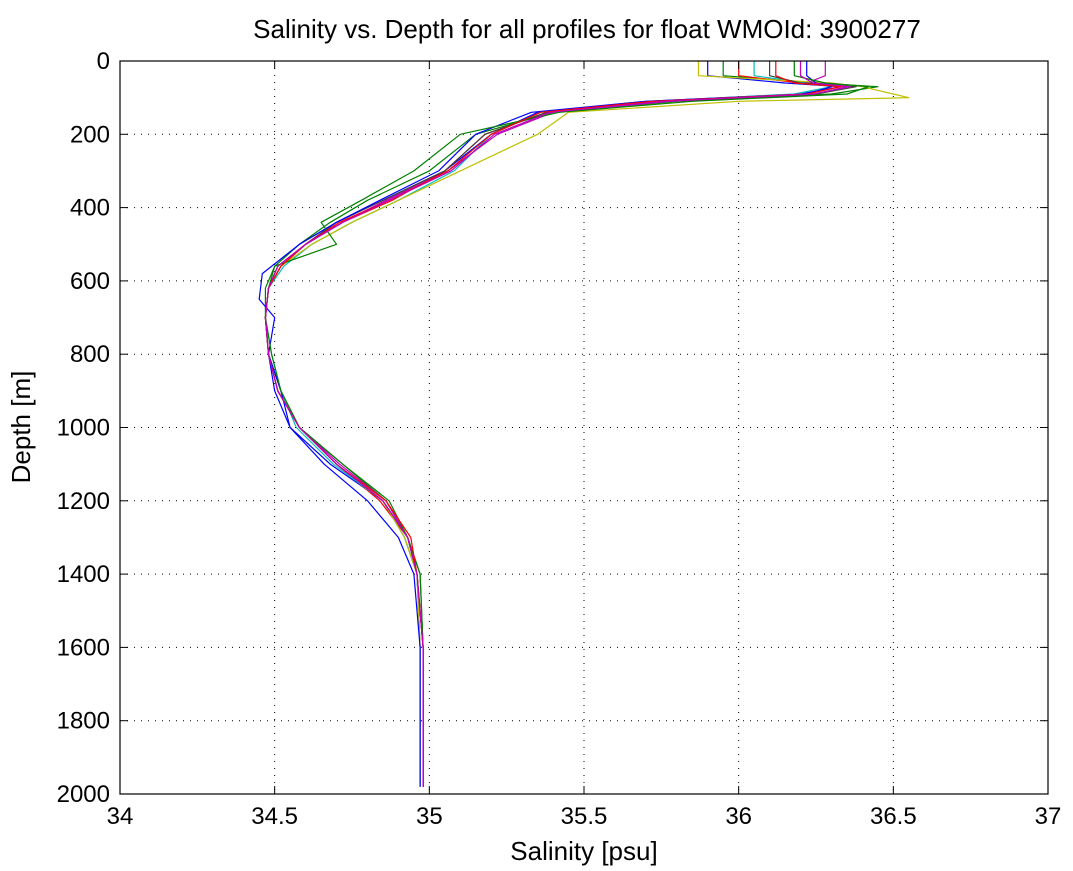 This screenshot has height=871, width=1073. Describe the element at coordinates (274, 816) in the screenshot. I see `x-tick-label: 34.5` at that location.